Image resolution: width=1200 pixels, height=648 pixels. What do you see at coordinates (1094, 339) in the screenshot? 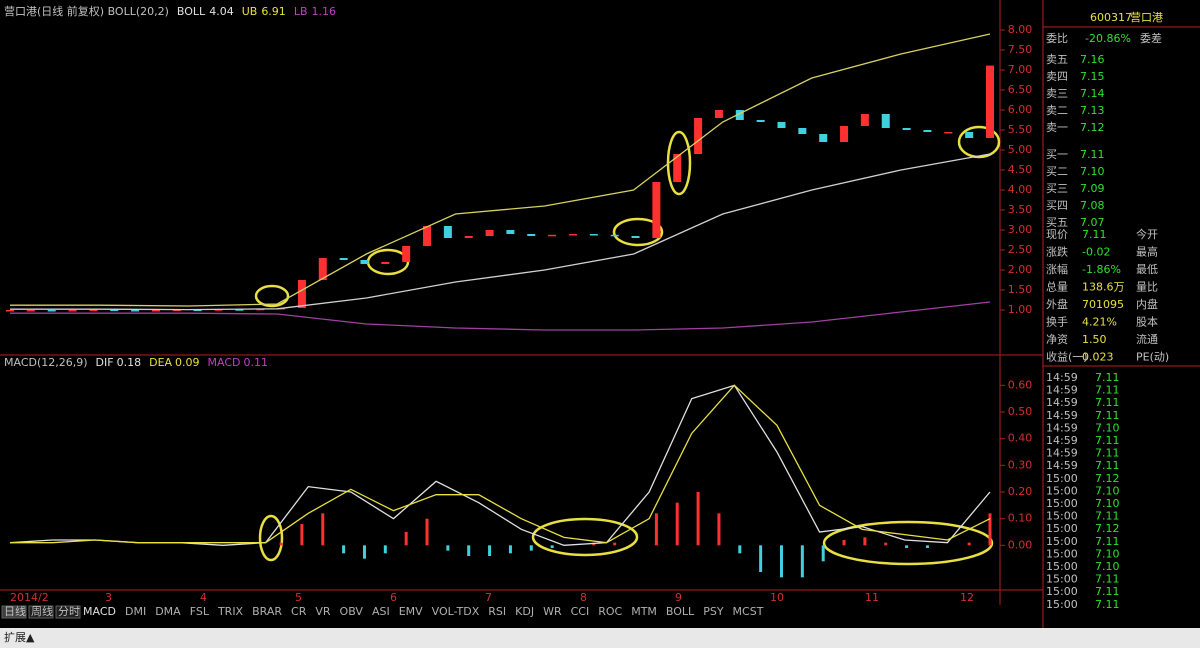
I see `stat-value: 1.50` at bounding box center [1094, 339].